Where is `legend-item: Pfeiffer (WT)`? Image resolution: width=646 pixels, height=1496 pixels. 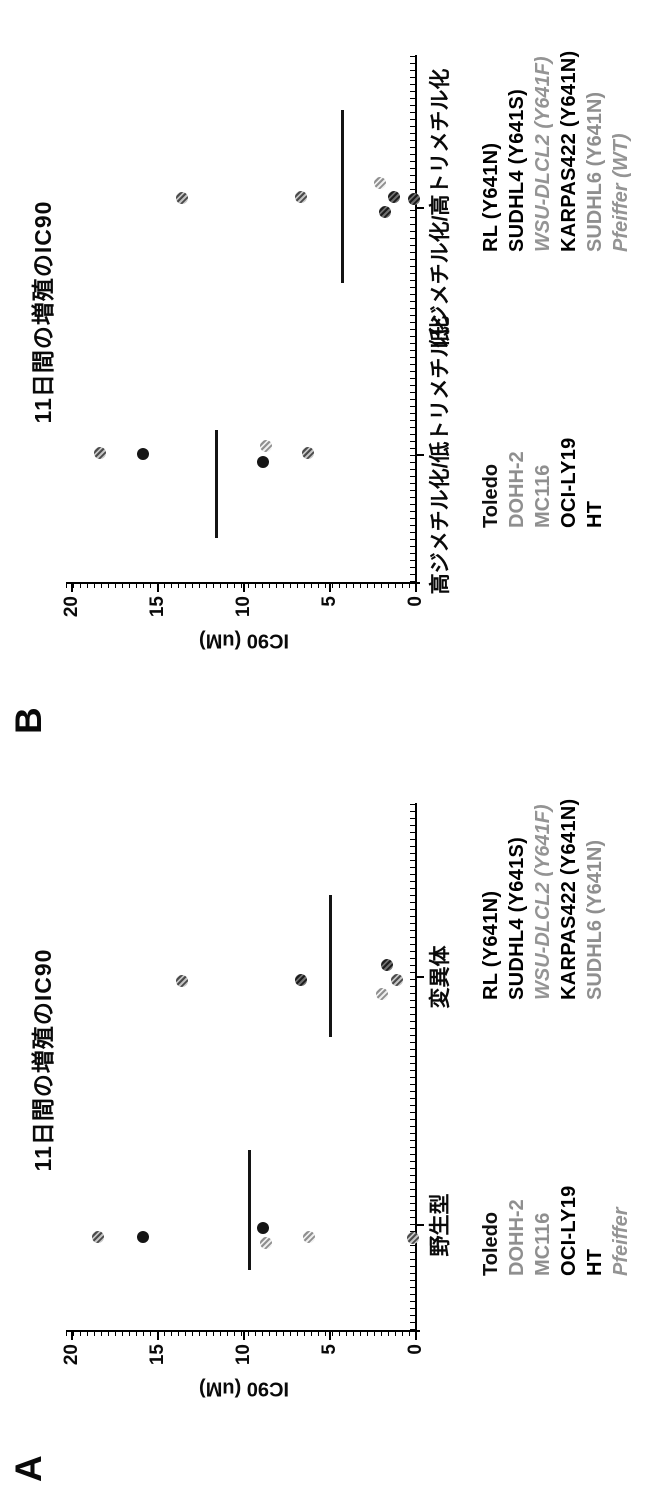 legend-item: Pfeiffer (WT) is located at coordinates (621, 192).